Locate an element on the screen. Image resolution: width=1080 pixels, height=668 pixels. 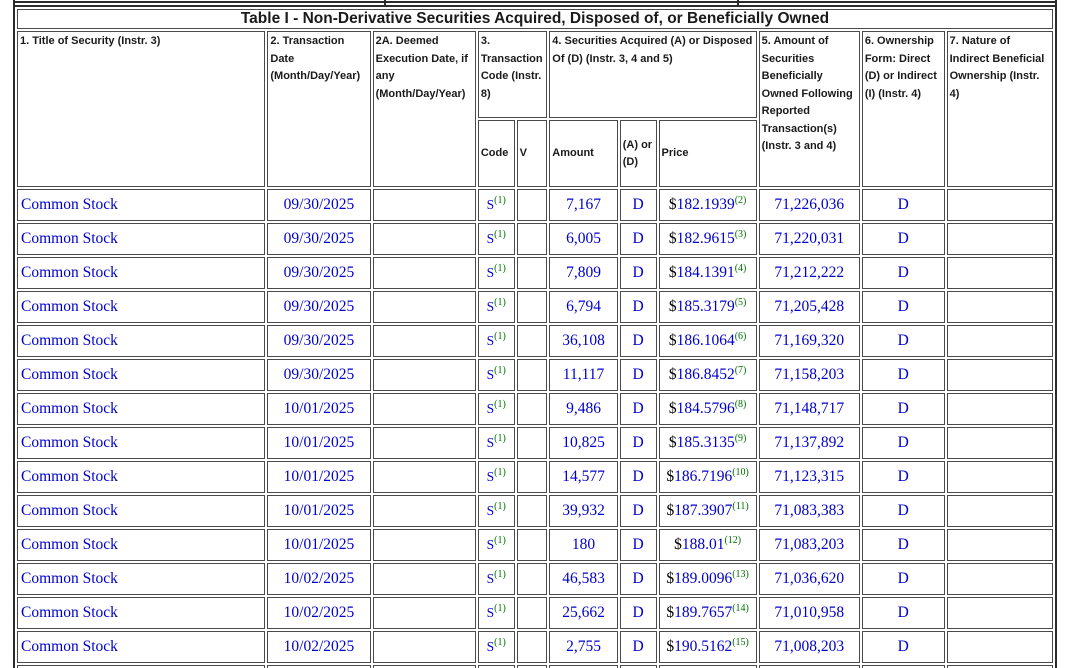
cell-amount: 180 is located at coordinates (583, 545).